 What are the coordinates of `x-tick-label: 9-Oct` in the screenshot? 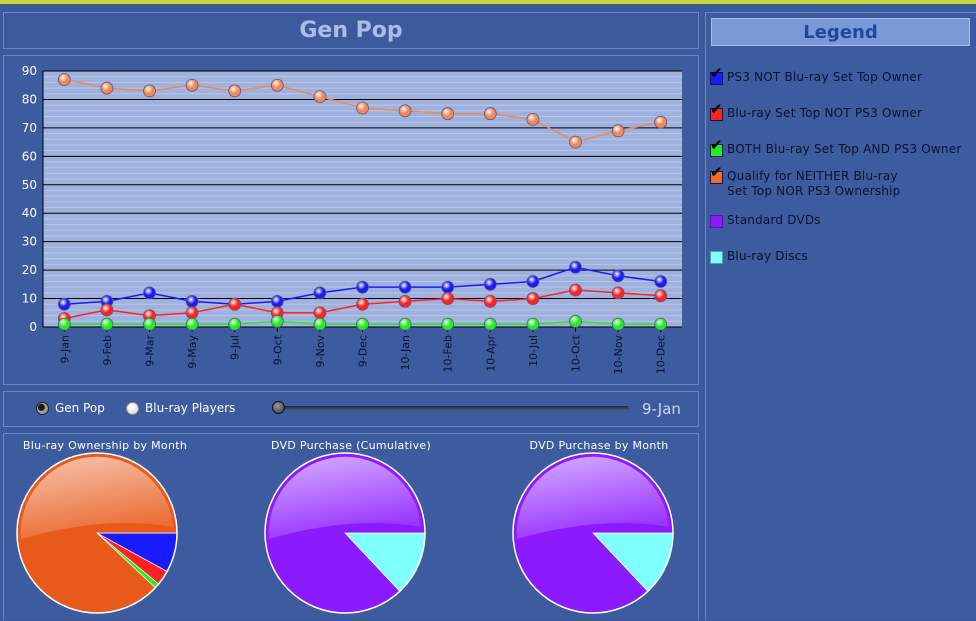 It's located at (277, 349).